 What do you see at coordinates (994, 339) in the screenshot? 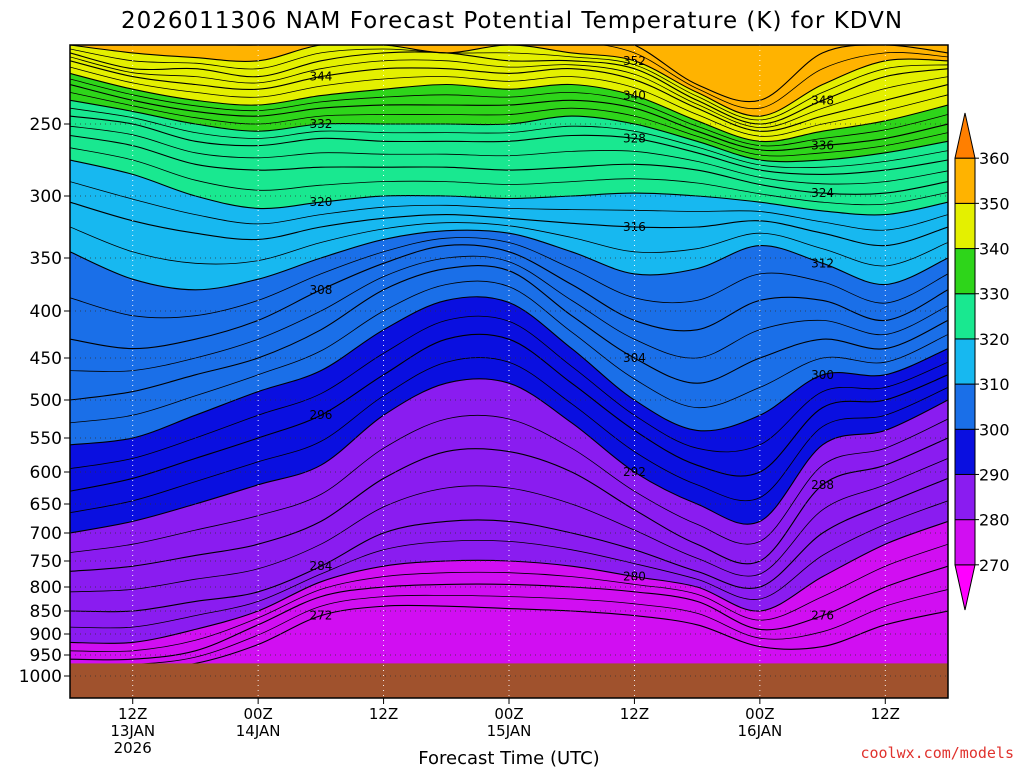
I see `colorbar-tick-label: 320` at bounding box center [994, 339].